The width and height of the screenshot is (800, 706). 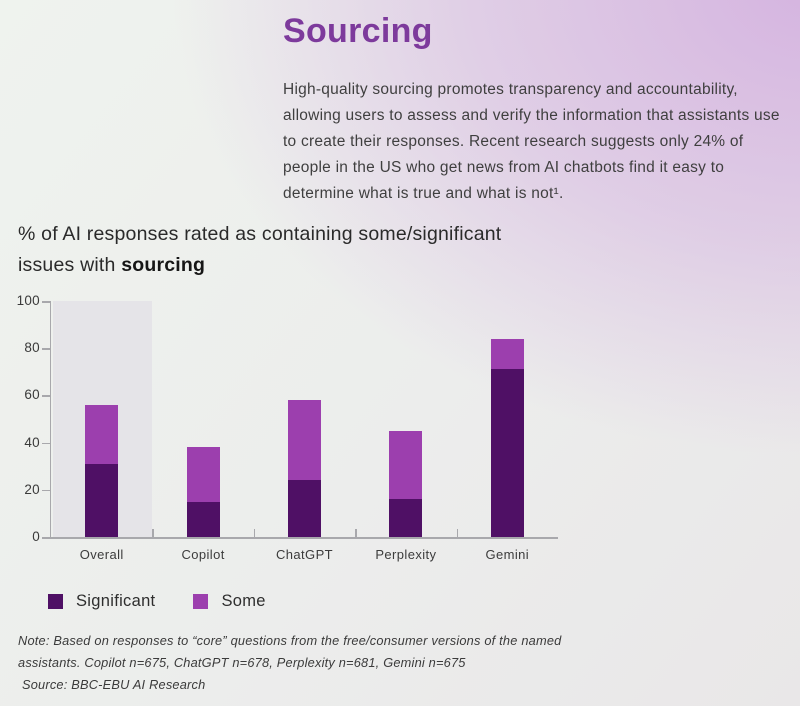 What do you see at coordinates (28, 300) in the screenshot?
I see `y-axis-label-100: 100` at bounding box center [28, 300].